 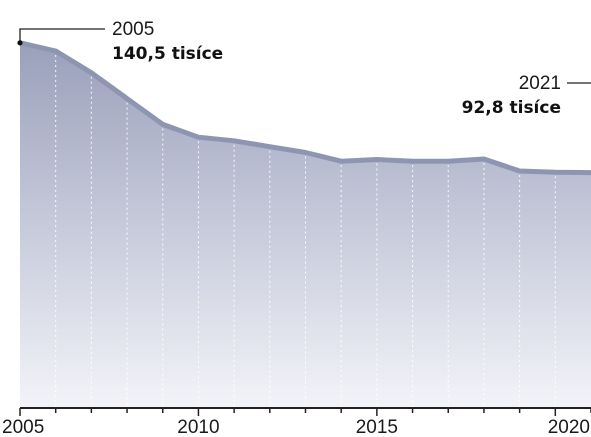 I want to click on x-tick-labels: 2005 2010 2015 2020, so click(x=296, y=427).